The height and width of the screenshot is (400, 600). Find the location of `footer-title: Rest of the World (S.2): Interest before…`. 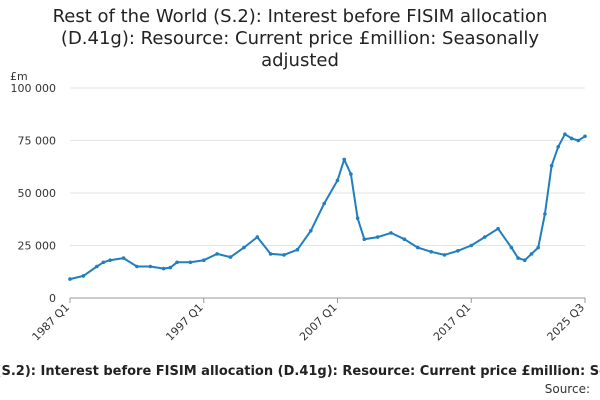

footer-title: Rest of the World (S.2): Interest before… is located at coordinates (300, 371).